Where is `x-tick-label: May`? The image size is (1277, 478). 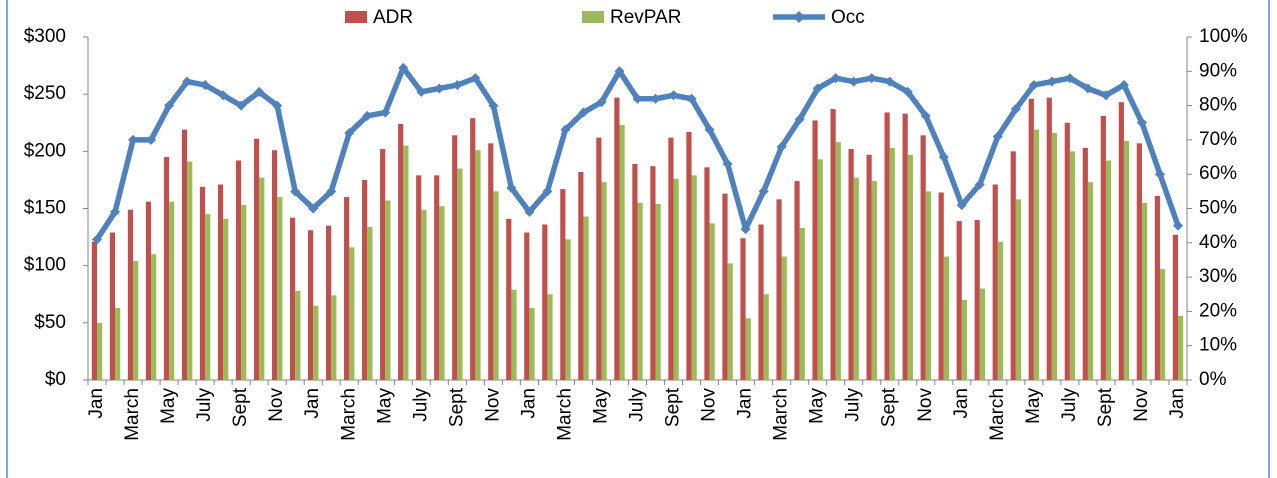
x-tick-label: May is located at coordinates (600, 406).